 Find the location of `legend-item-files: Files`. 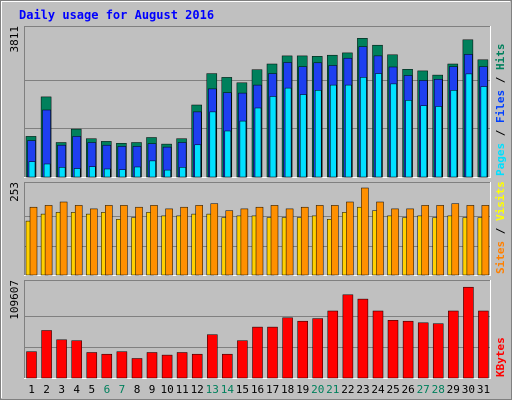

legend-item-files: Files is located at coordinates (500, 106).